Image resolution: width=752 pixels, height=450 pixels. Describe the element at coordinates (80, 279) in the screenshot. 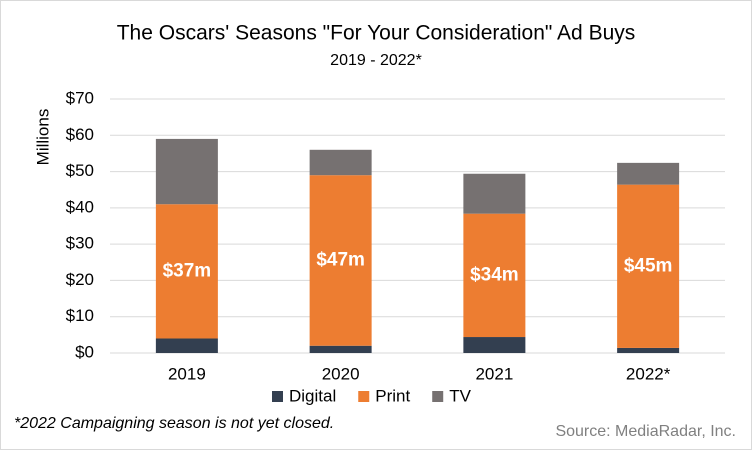

I see `y-tick-label: $20` at that location.